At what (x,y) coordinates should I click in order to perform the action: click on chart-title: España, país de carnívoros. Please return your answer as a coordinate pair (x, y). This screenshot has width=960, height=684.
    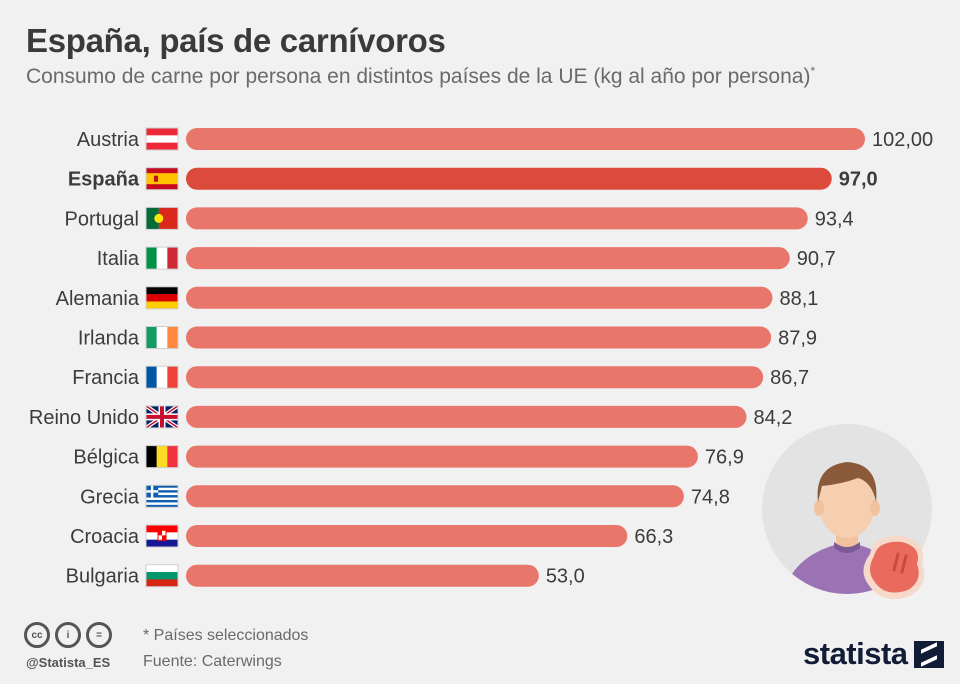
    Looking at the image, I should click on (236, 40).